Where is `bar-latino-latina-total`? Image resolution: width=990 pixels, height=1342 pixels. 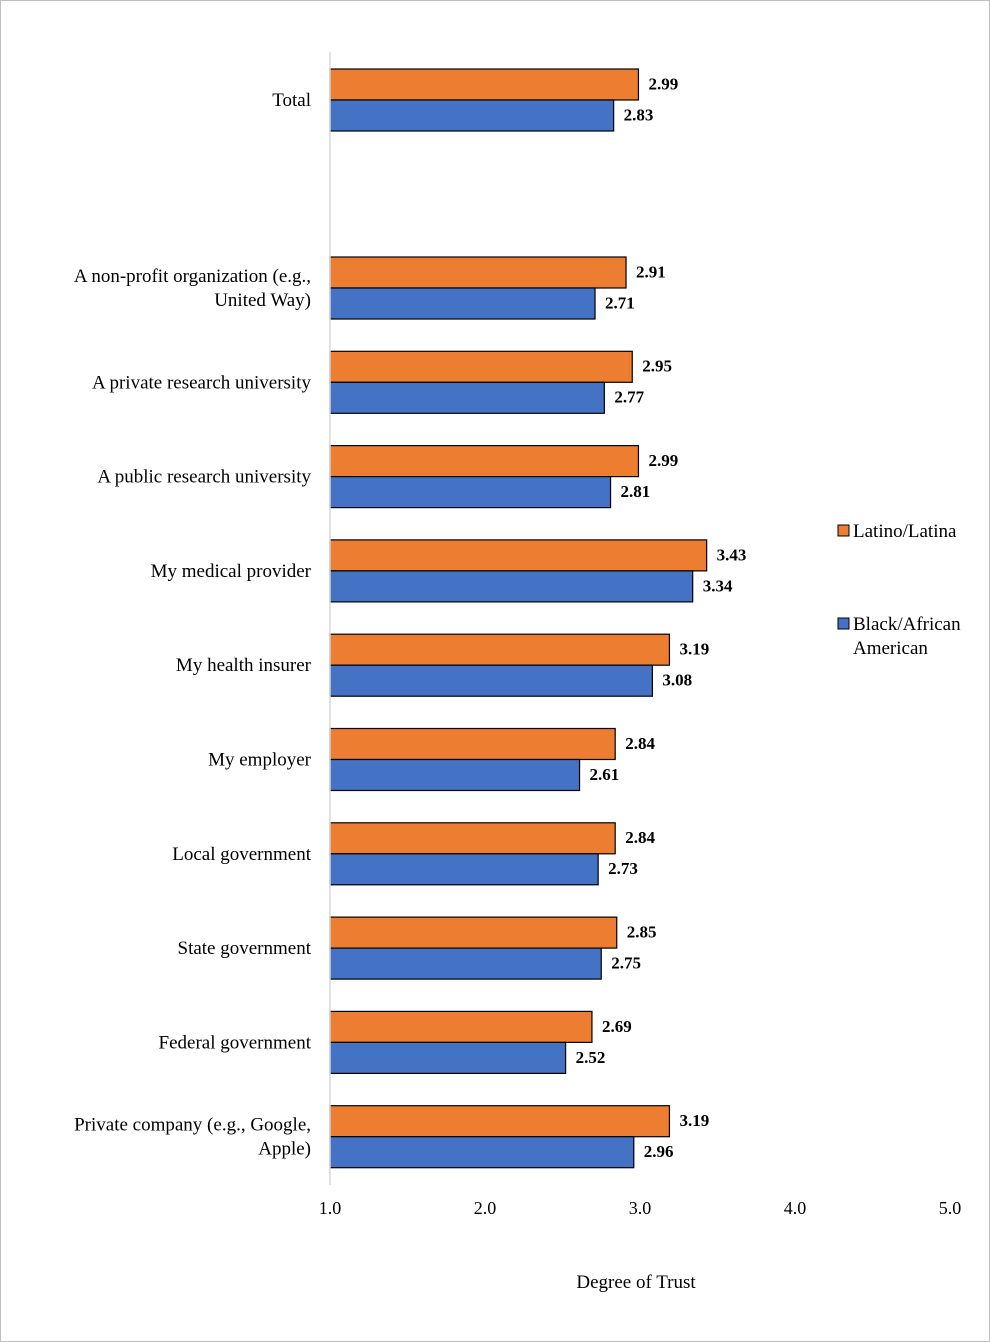 bar-latino-latina-total is located at coordinates (484, 84).